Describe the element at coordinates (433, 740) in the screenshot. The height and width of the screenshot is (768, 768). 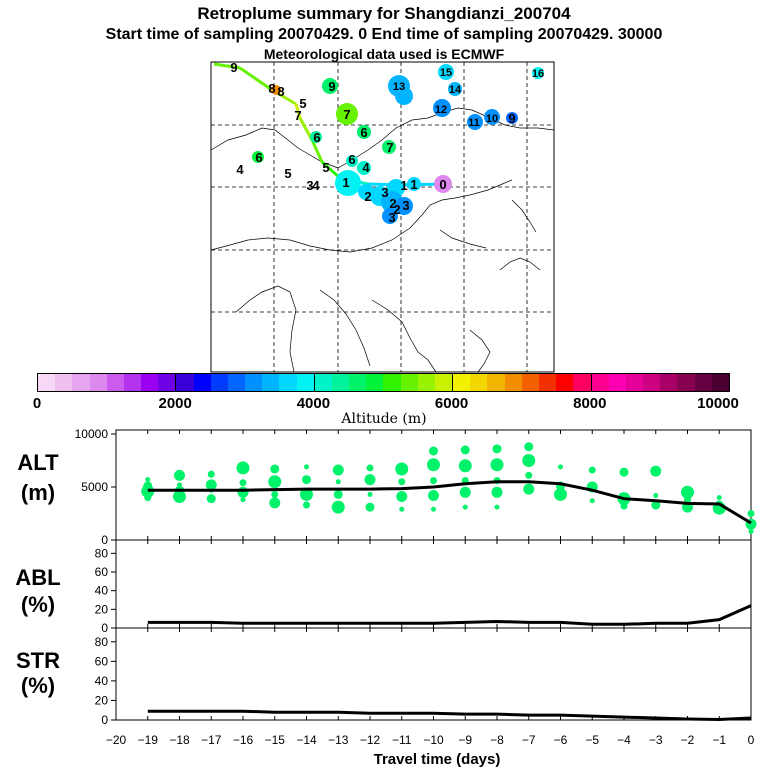
I see `x-tick-label: −10` at that location.